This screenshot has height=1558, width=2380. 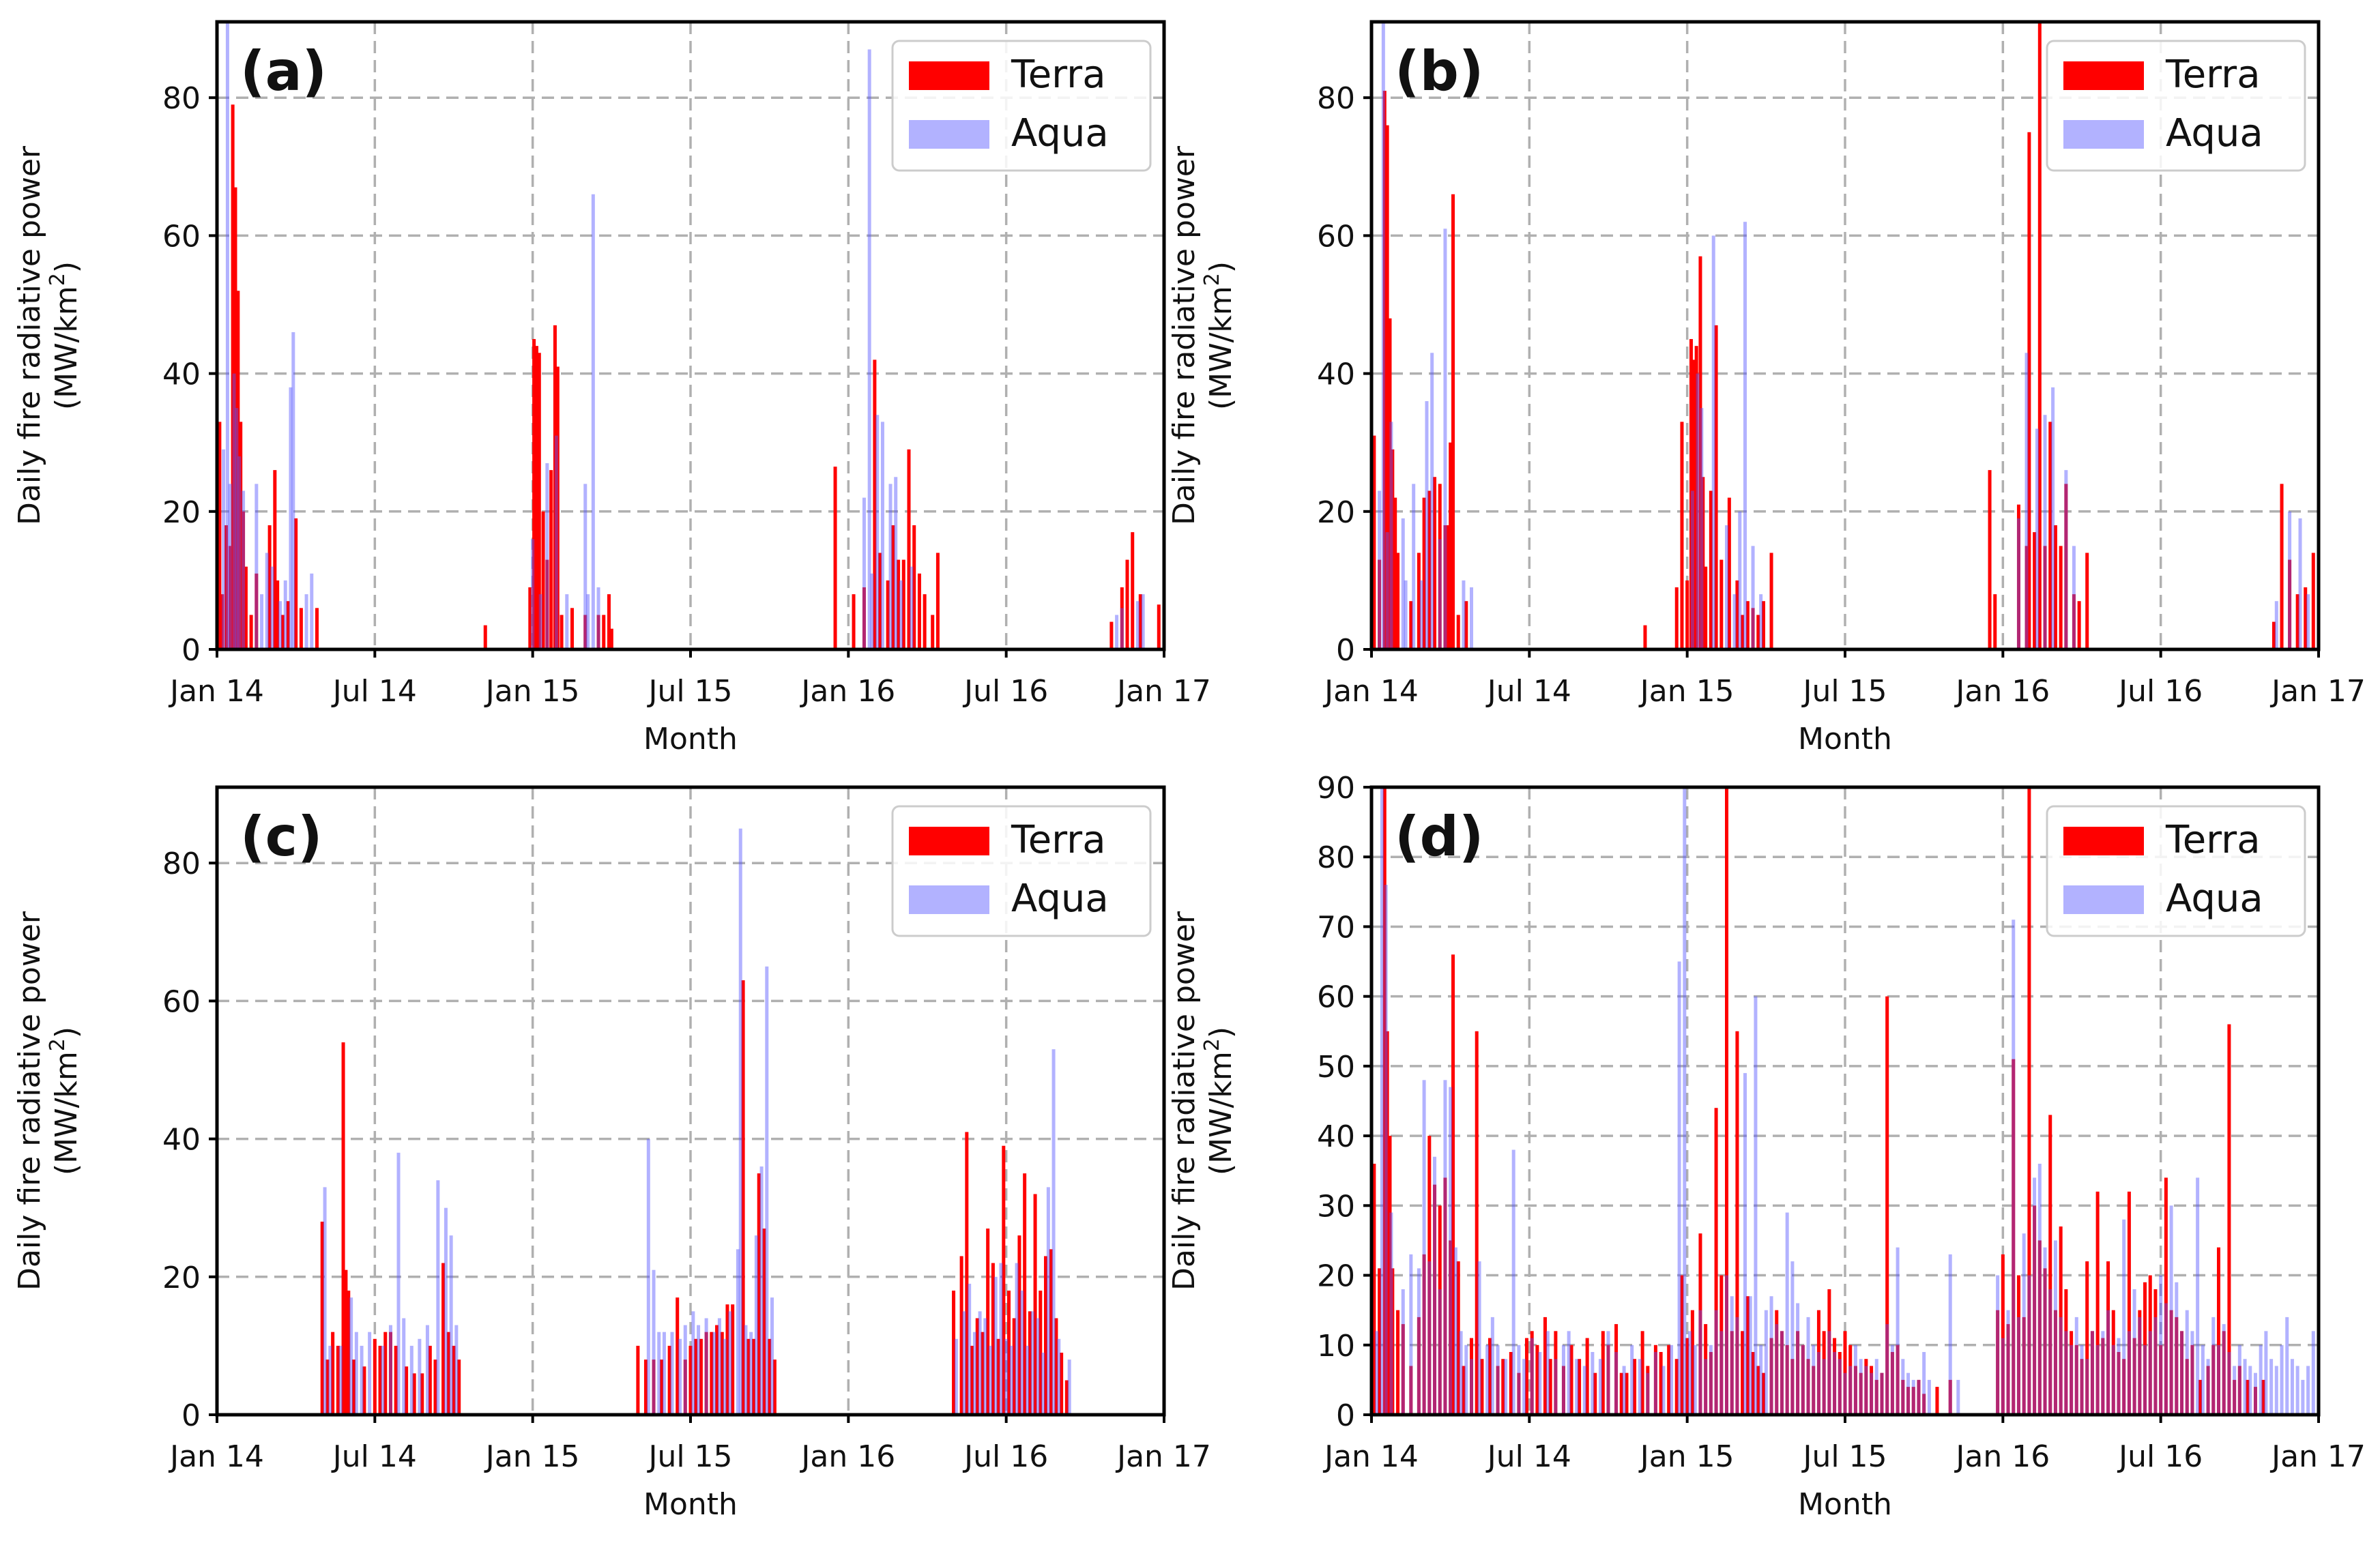 I want to click on x-tick-label: Jul 14, so click(x=374, y=1456).